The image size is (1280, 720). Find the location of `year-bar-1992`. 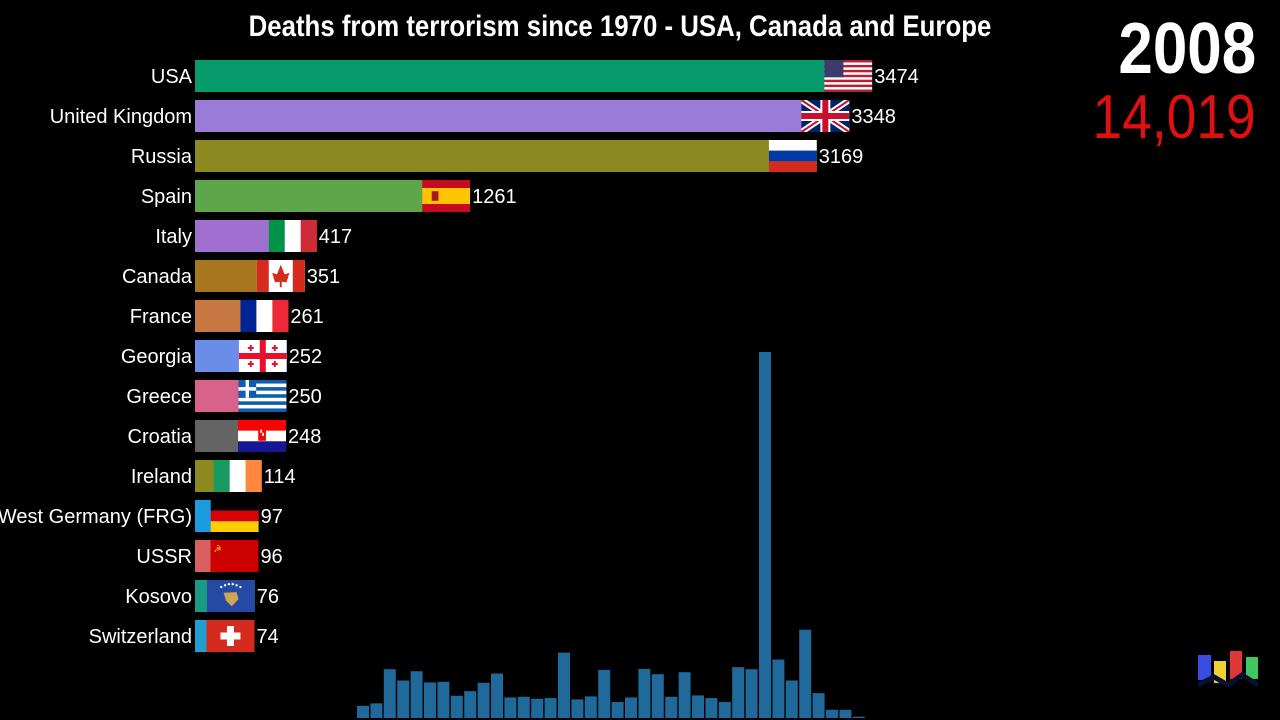

year-bar-1992 is located at coordinates (657, 696).